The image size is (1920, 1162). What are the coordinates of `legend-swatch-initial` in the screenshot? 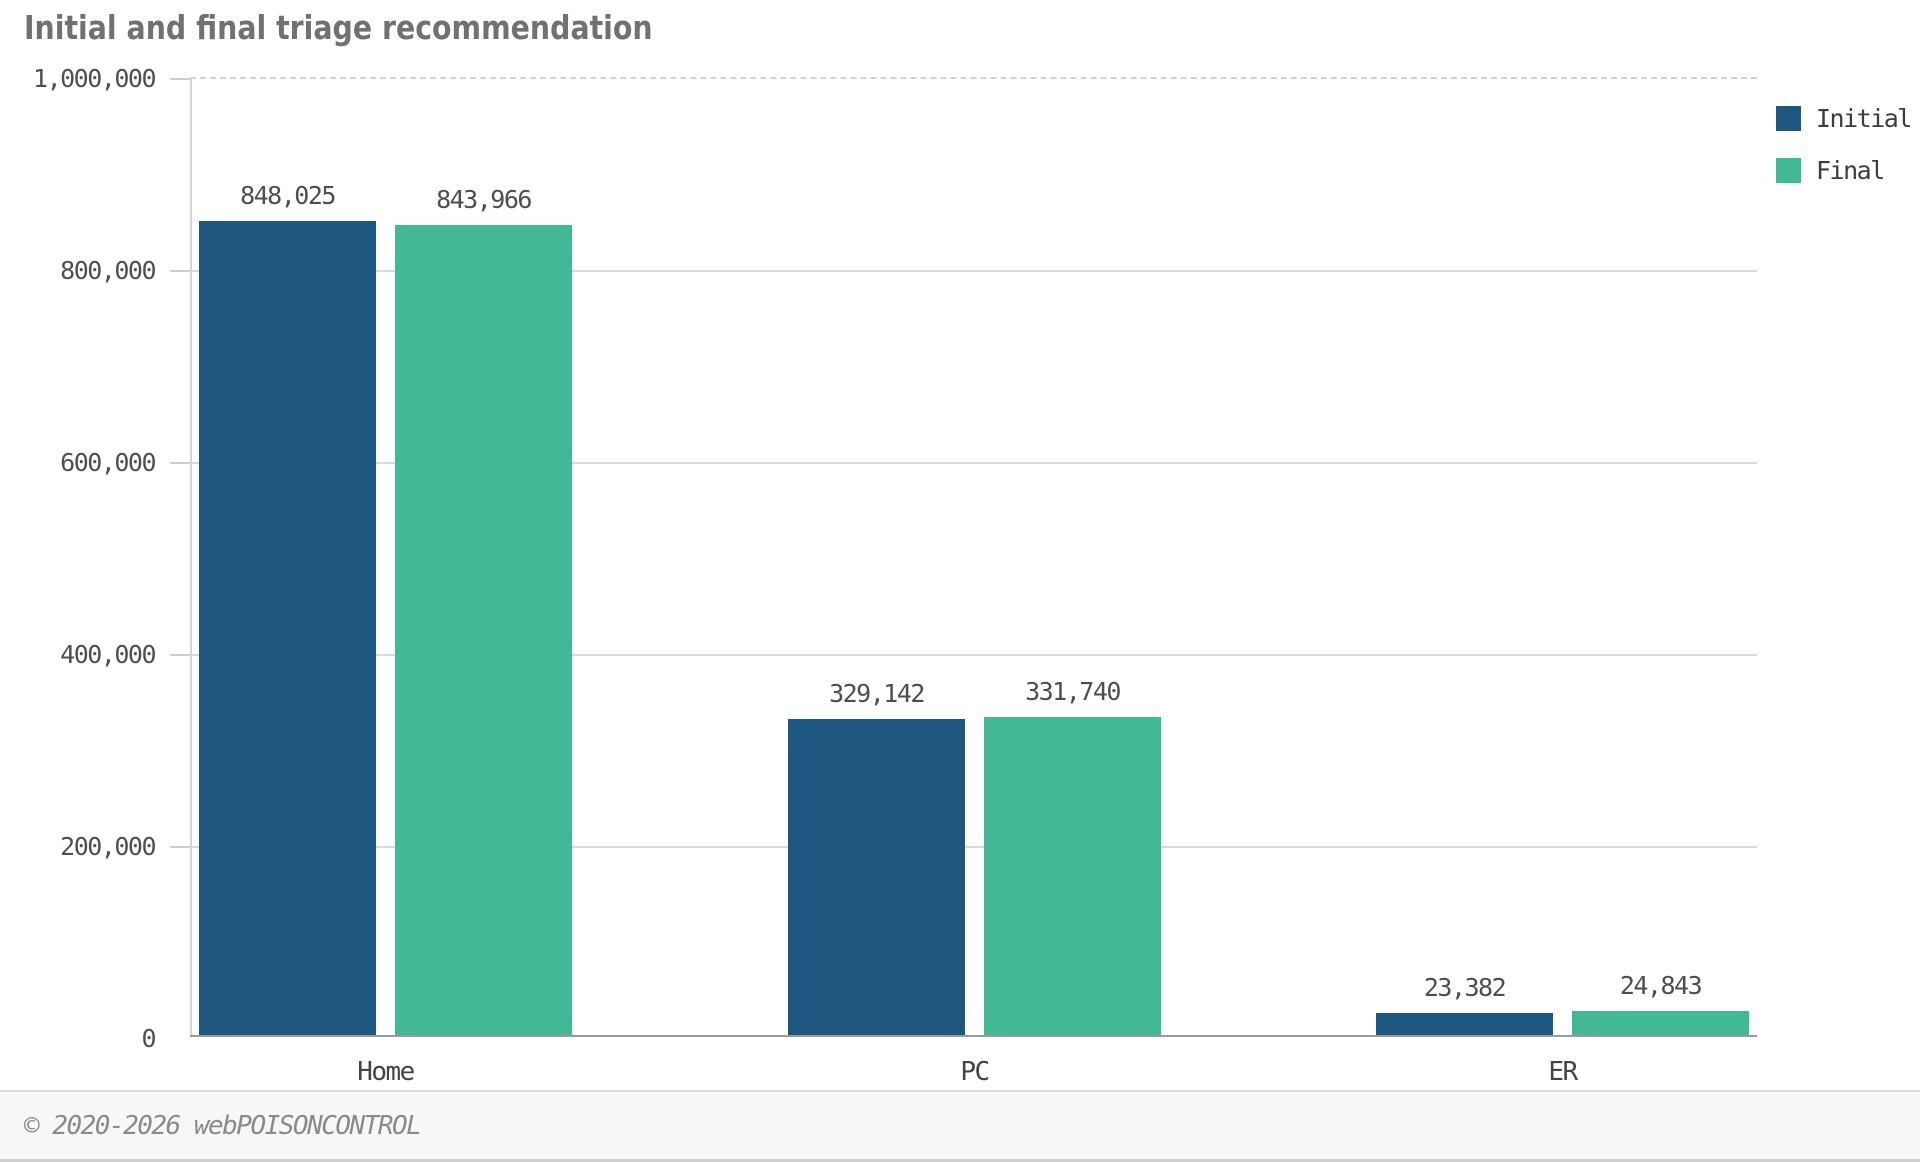 It's located at (1788, 118).